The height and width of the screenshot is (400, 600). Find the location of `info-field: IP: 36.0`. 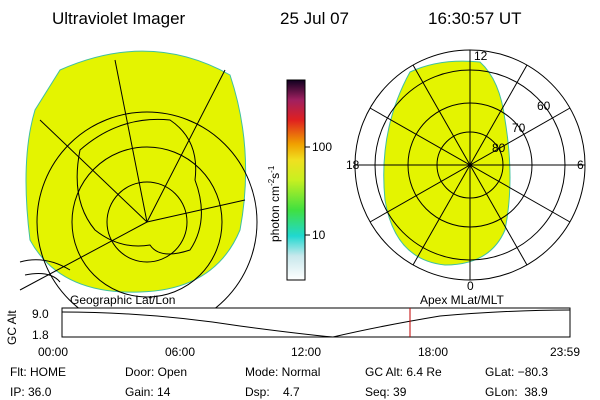

info-field: IP: 36.0 is located at coordinates (31, 392).